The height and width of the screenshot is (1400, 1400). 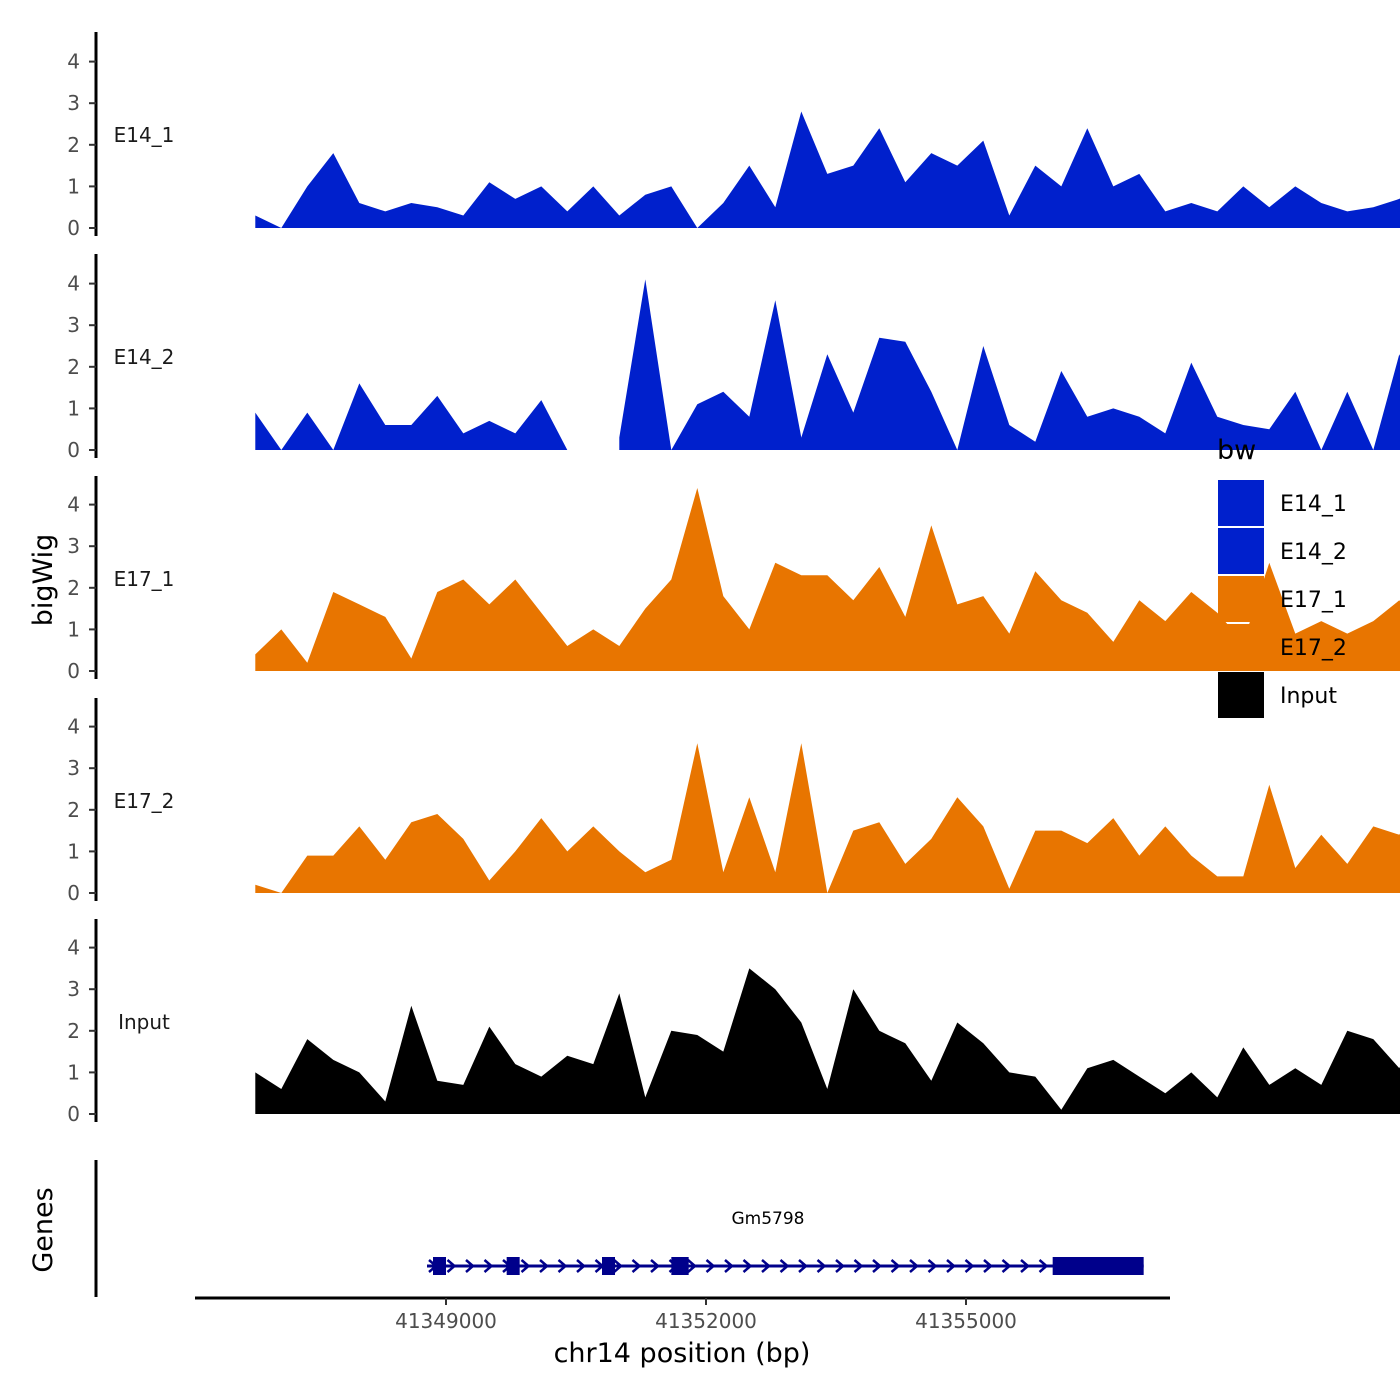 I want to click on x-tick-label: 41355000, so click(x=966, y=1321).